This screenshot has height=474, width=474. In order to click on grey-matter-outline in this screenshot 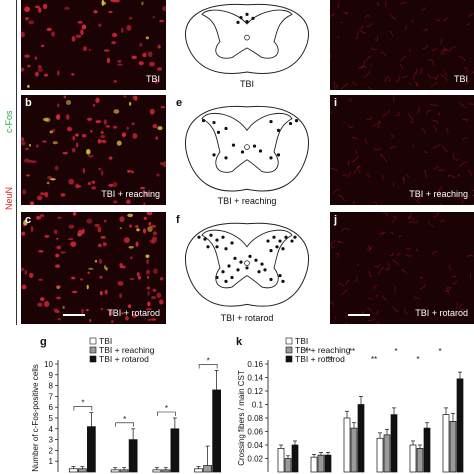, I will do `click(247, 34)`.